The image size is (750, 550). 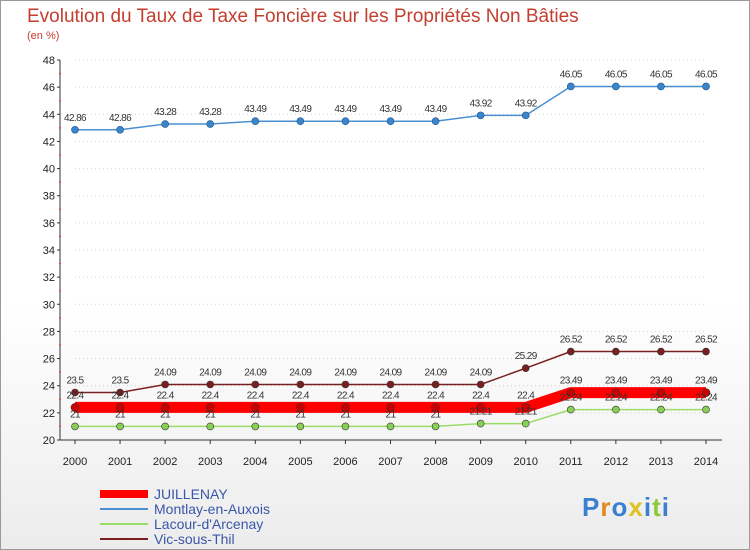 What do you see at coordinates (49, 414) in the screenshot?
I see `y-tick-label: 22` at bounding box center [49, 414].